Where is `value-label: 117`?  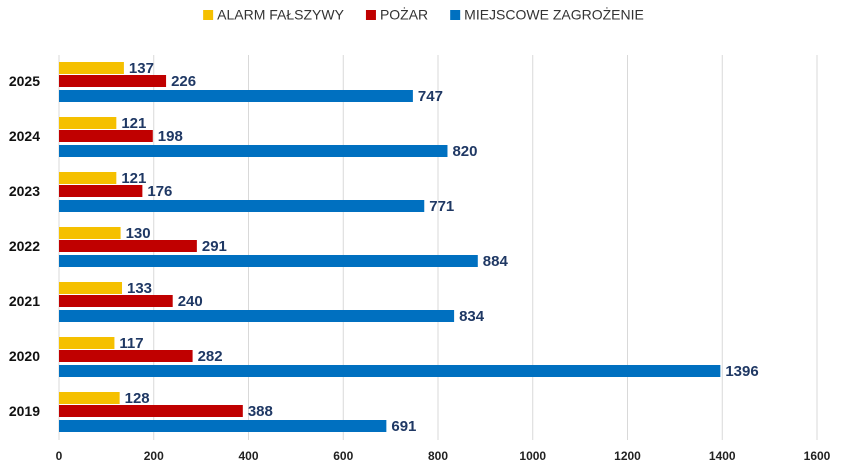
value-label: 117 is located at coordinates (131, 343).